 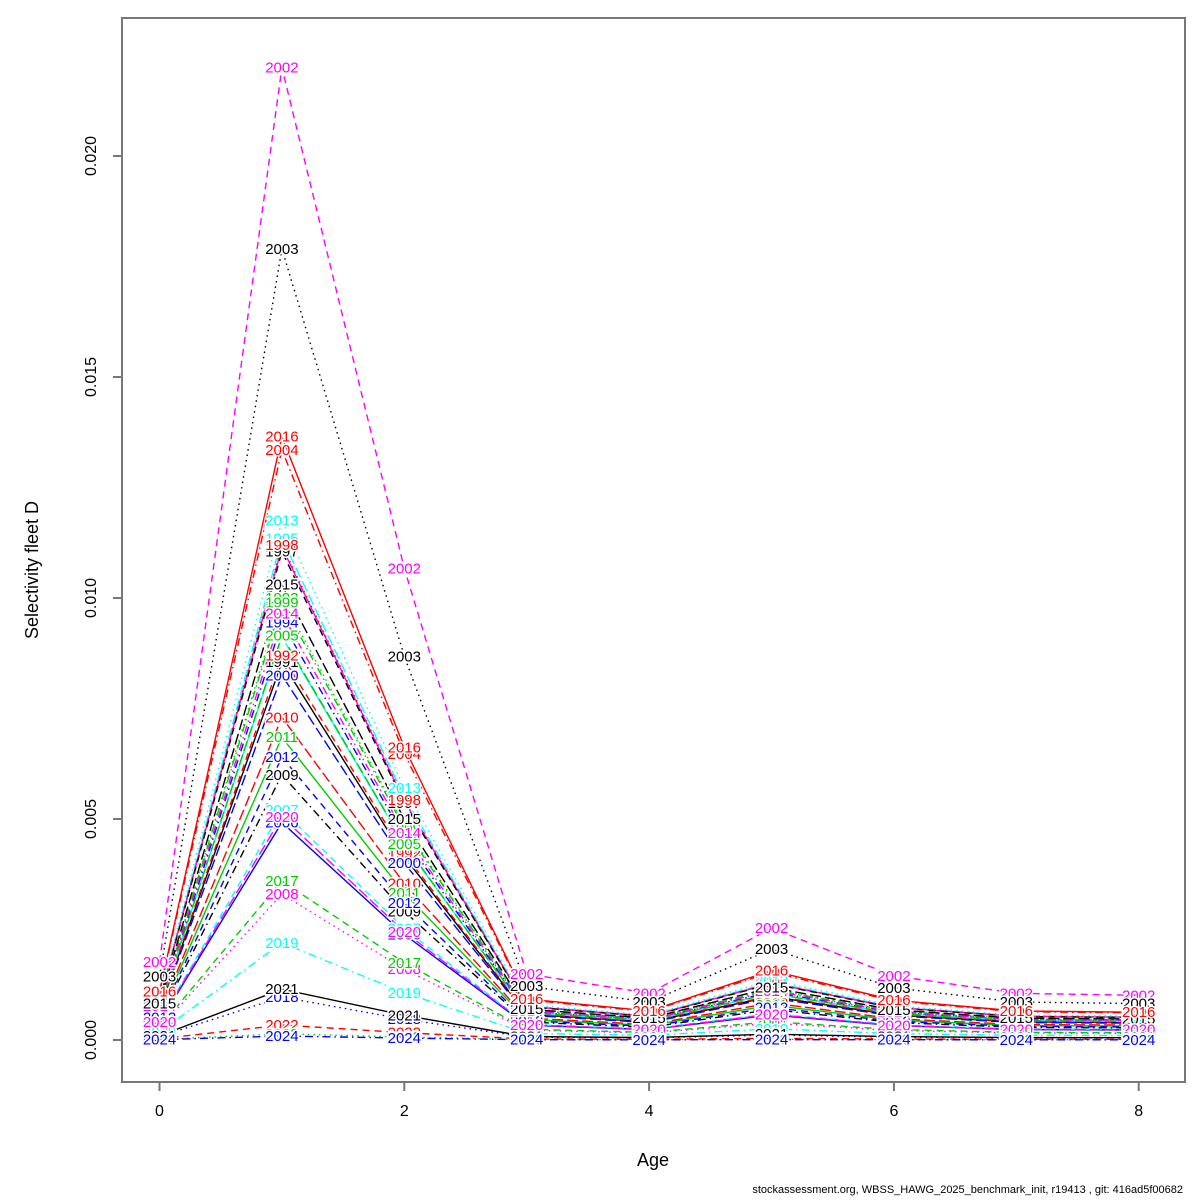 I want to click on series-line-2019, so click(x=649, y=989).